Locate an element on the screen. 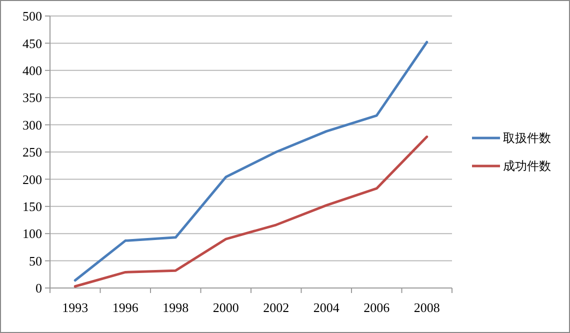 The height and width of the screenshot is (333, 570). x-tick-label: 2000 is located at coordinates (225, 307).